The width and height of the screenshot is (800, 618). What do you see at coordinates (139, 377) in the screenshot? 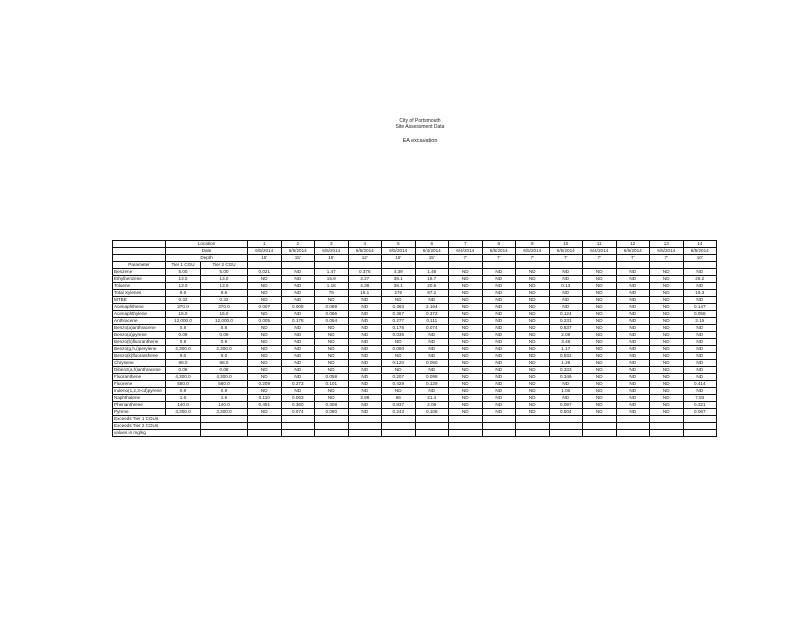
I see `parameter-name: Fluoranthene` at bounding box center [139, 377].